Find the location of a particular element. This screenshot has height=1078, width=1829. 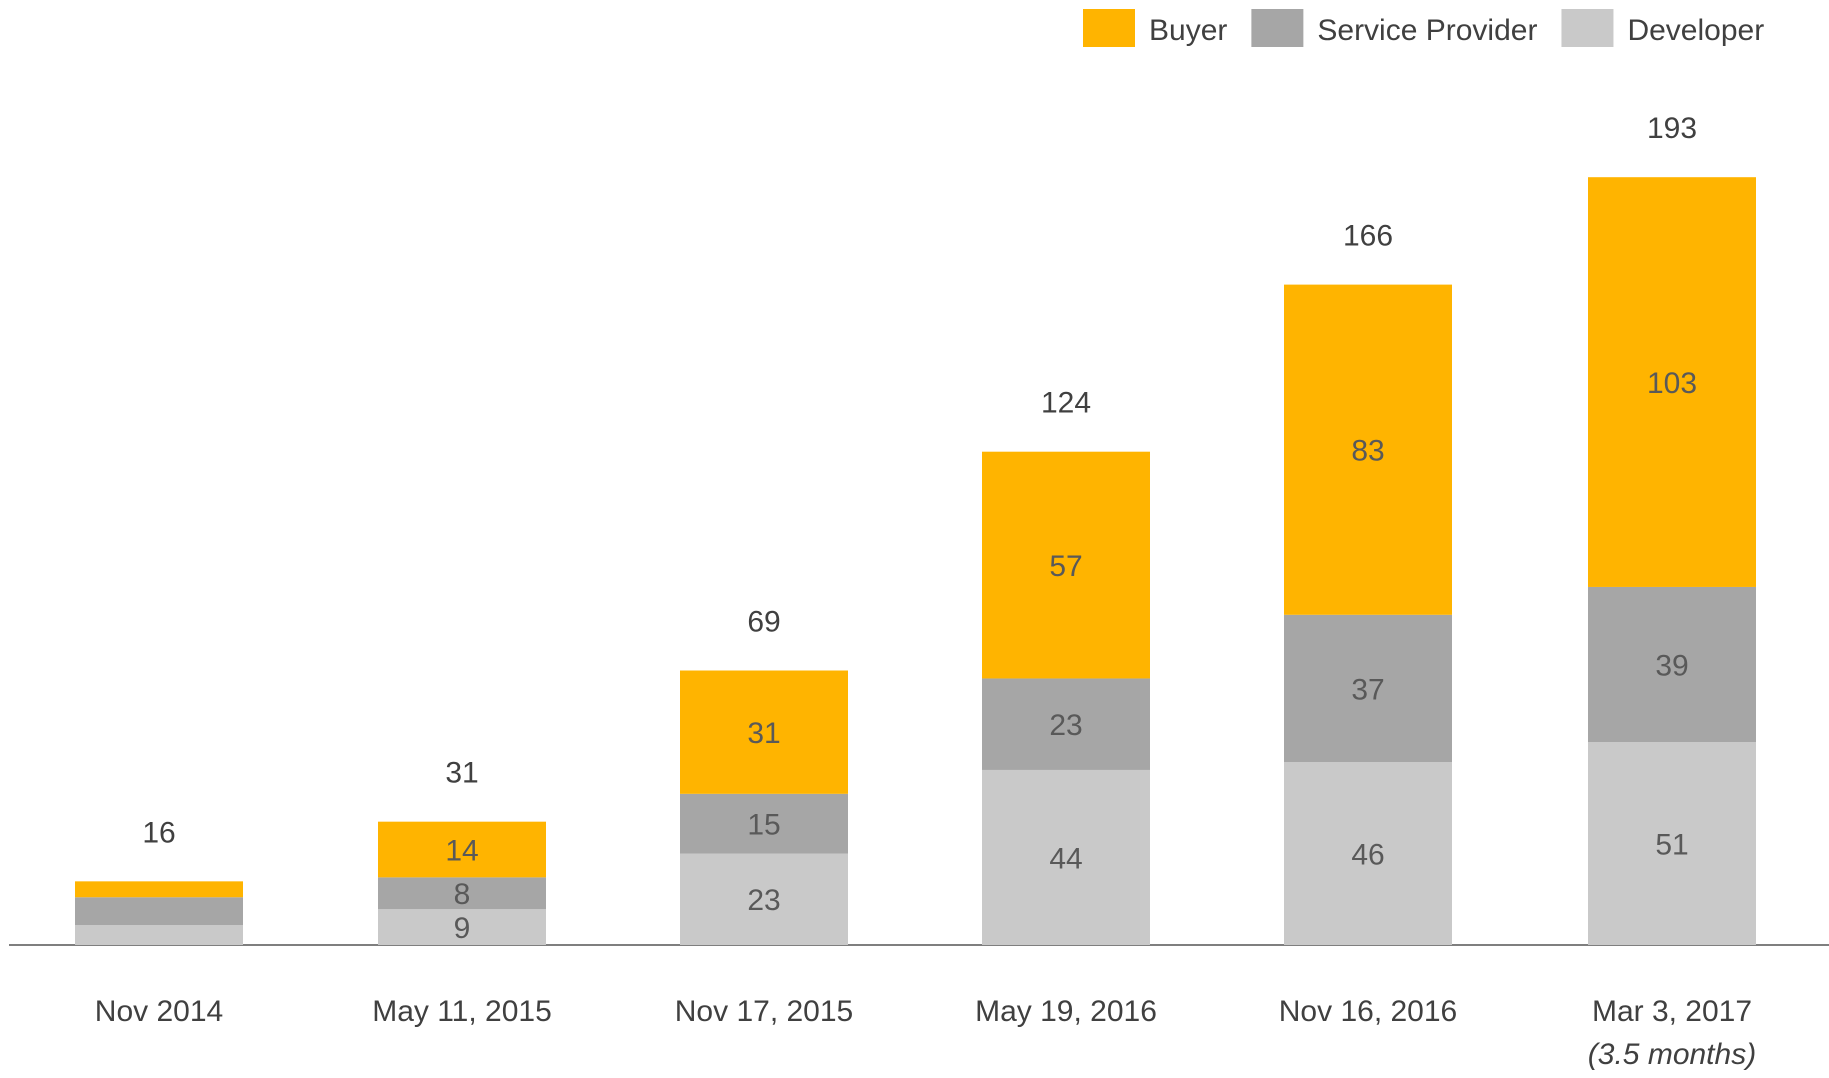

value-label: 103 is located at coordinates (1672, 383).